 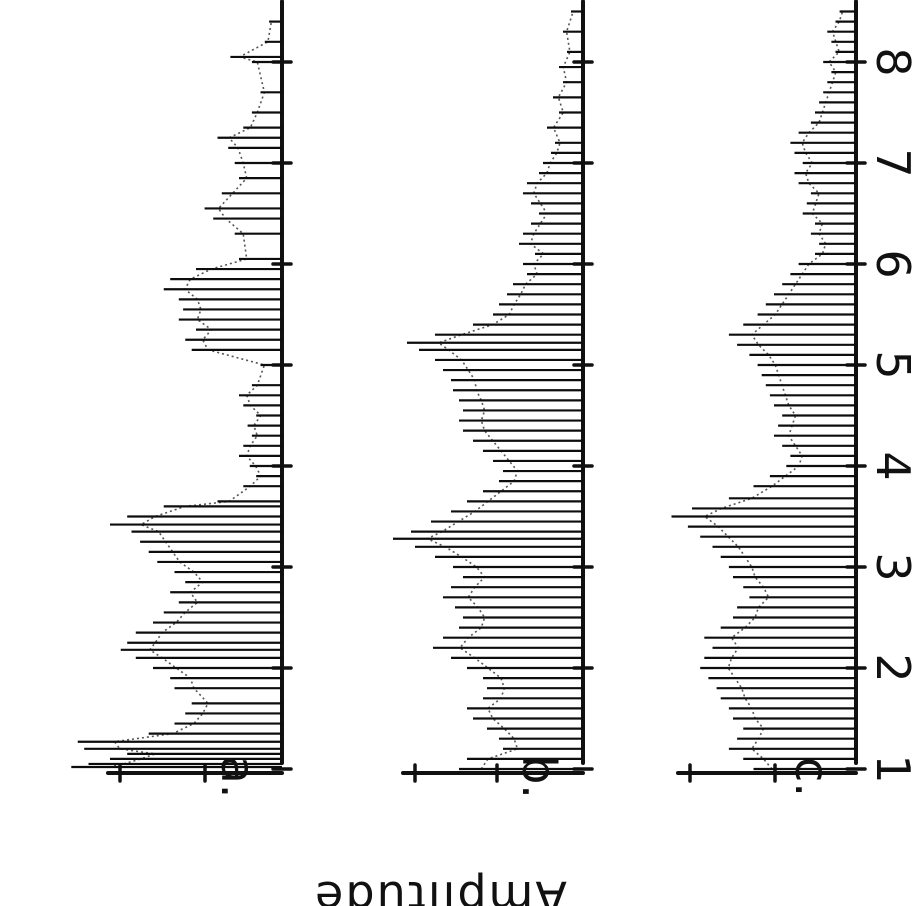 I want to click on panel-label: a., so click(x=238, y=777).